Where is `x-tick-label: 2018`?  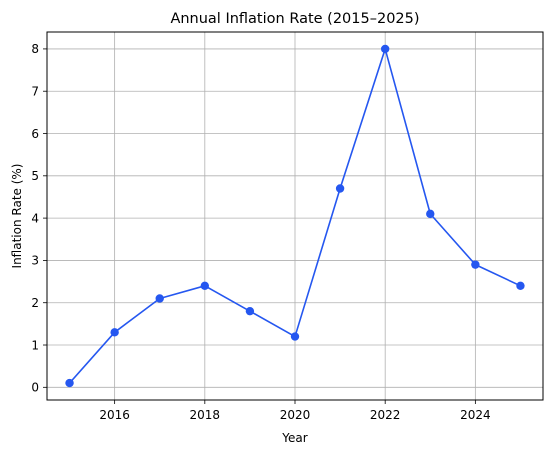
x-tick-label: 2018 is located at coordinates (205, 415).